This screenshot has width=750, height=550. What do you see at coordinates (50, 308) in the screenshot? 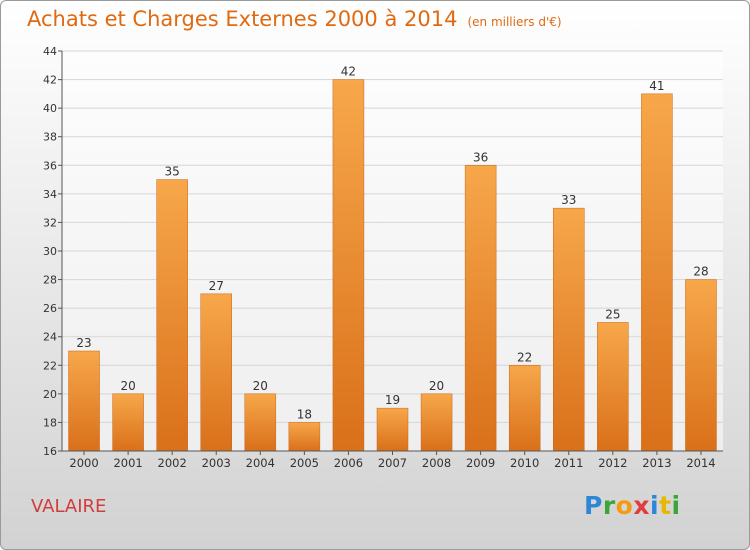
I see `y-tick-label: 26` at bounding box center [50, 308].